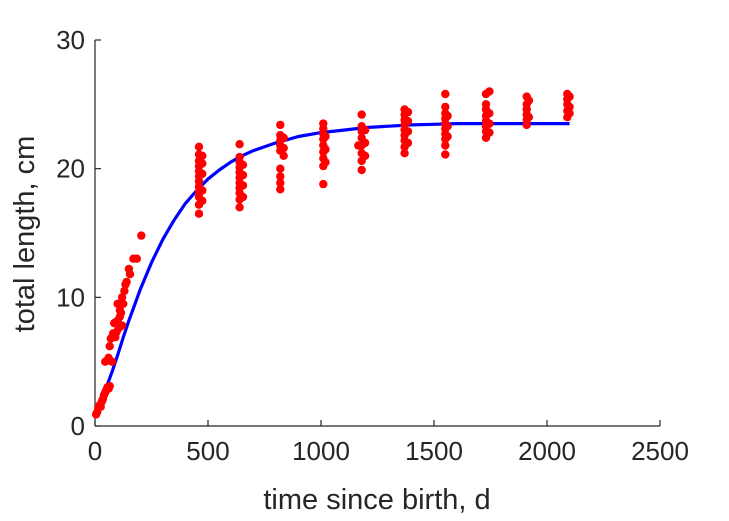  What do you see at coordinates (25, 234) in the screenshot?
I see `y-axis-title: total length, cm` at bounding box center [25, 234].